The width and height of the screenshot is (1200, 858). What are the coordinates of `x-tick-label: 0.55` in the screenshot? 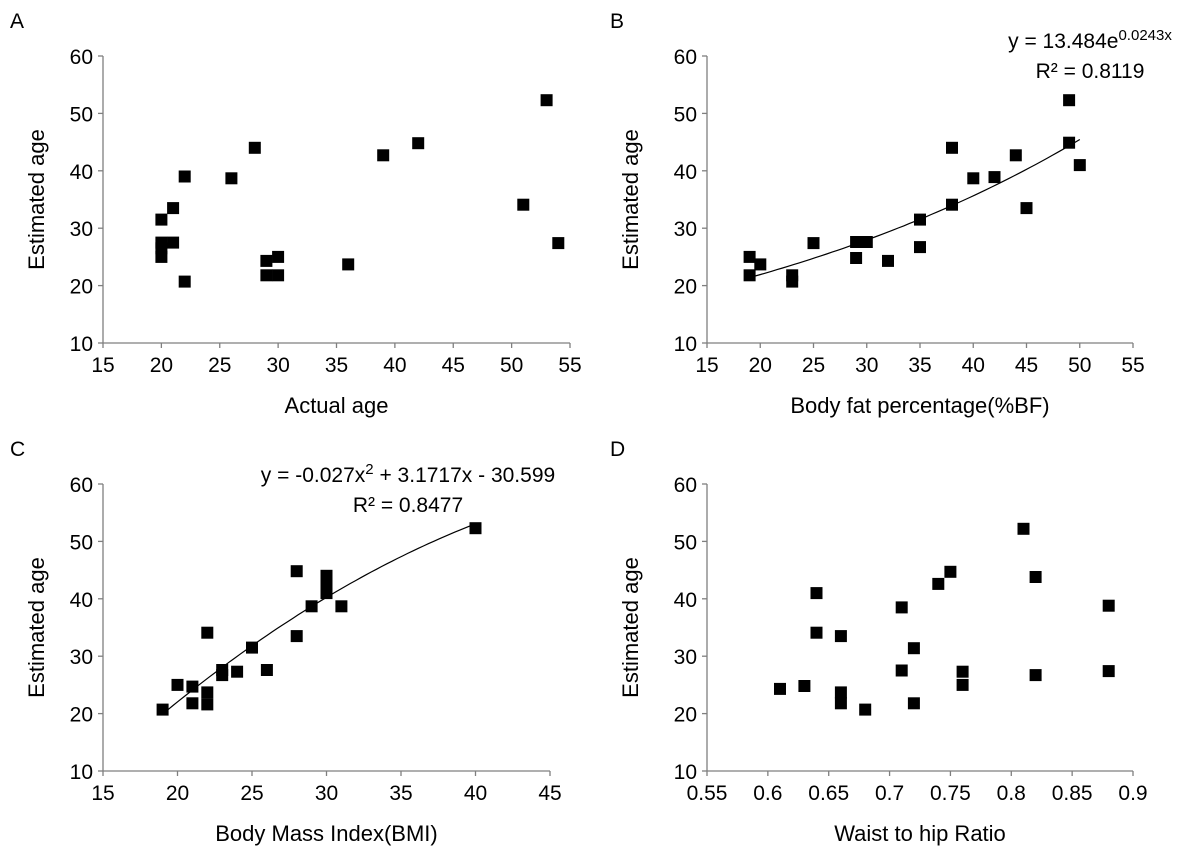 It's located at (707, 793).